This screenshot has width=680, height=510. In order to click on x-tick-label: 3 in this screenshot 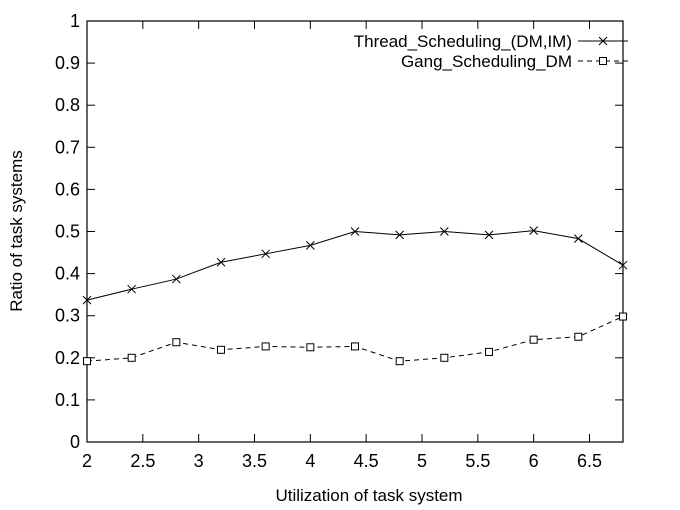, I will do `click(199, 461)`.